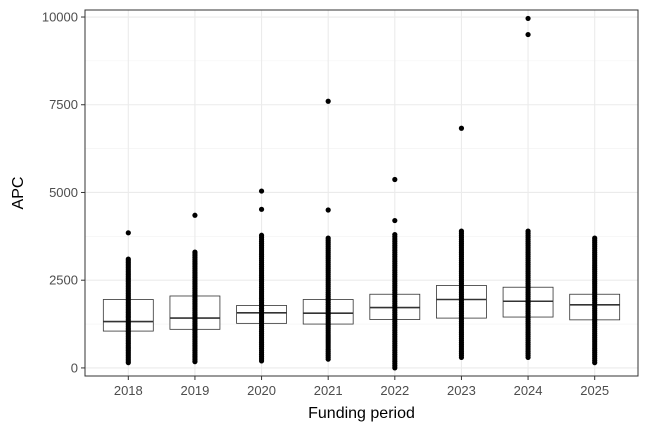 The height and width of the screenshot is (432, 648). Describe the element at coordinates (528, 390) in the screenshot. I see `x-tick-label: 2024` at that location.